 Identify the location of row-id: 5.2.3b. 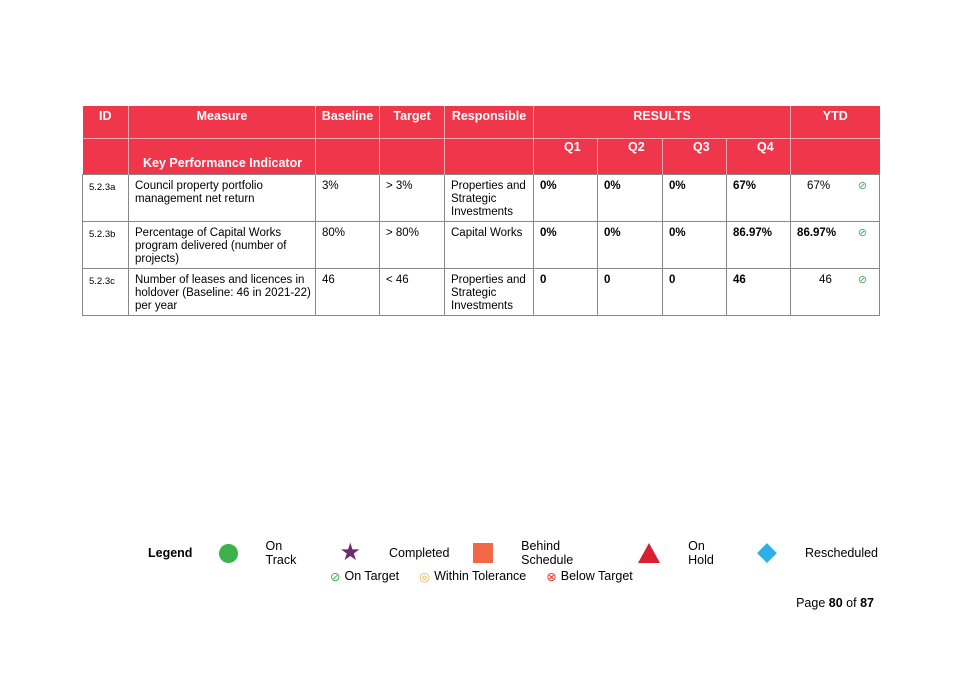
(105, 245).